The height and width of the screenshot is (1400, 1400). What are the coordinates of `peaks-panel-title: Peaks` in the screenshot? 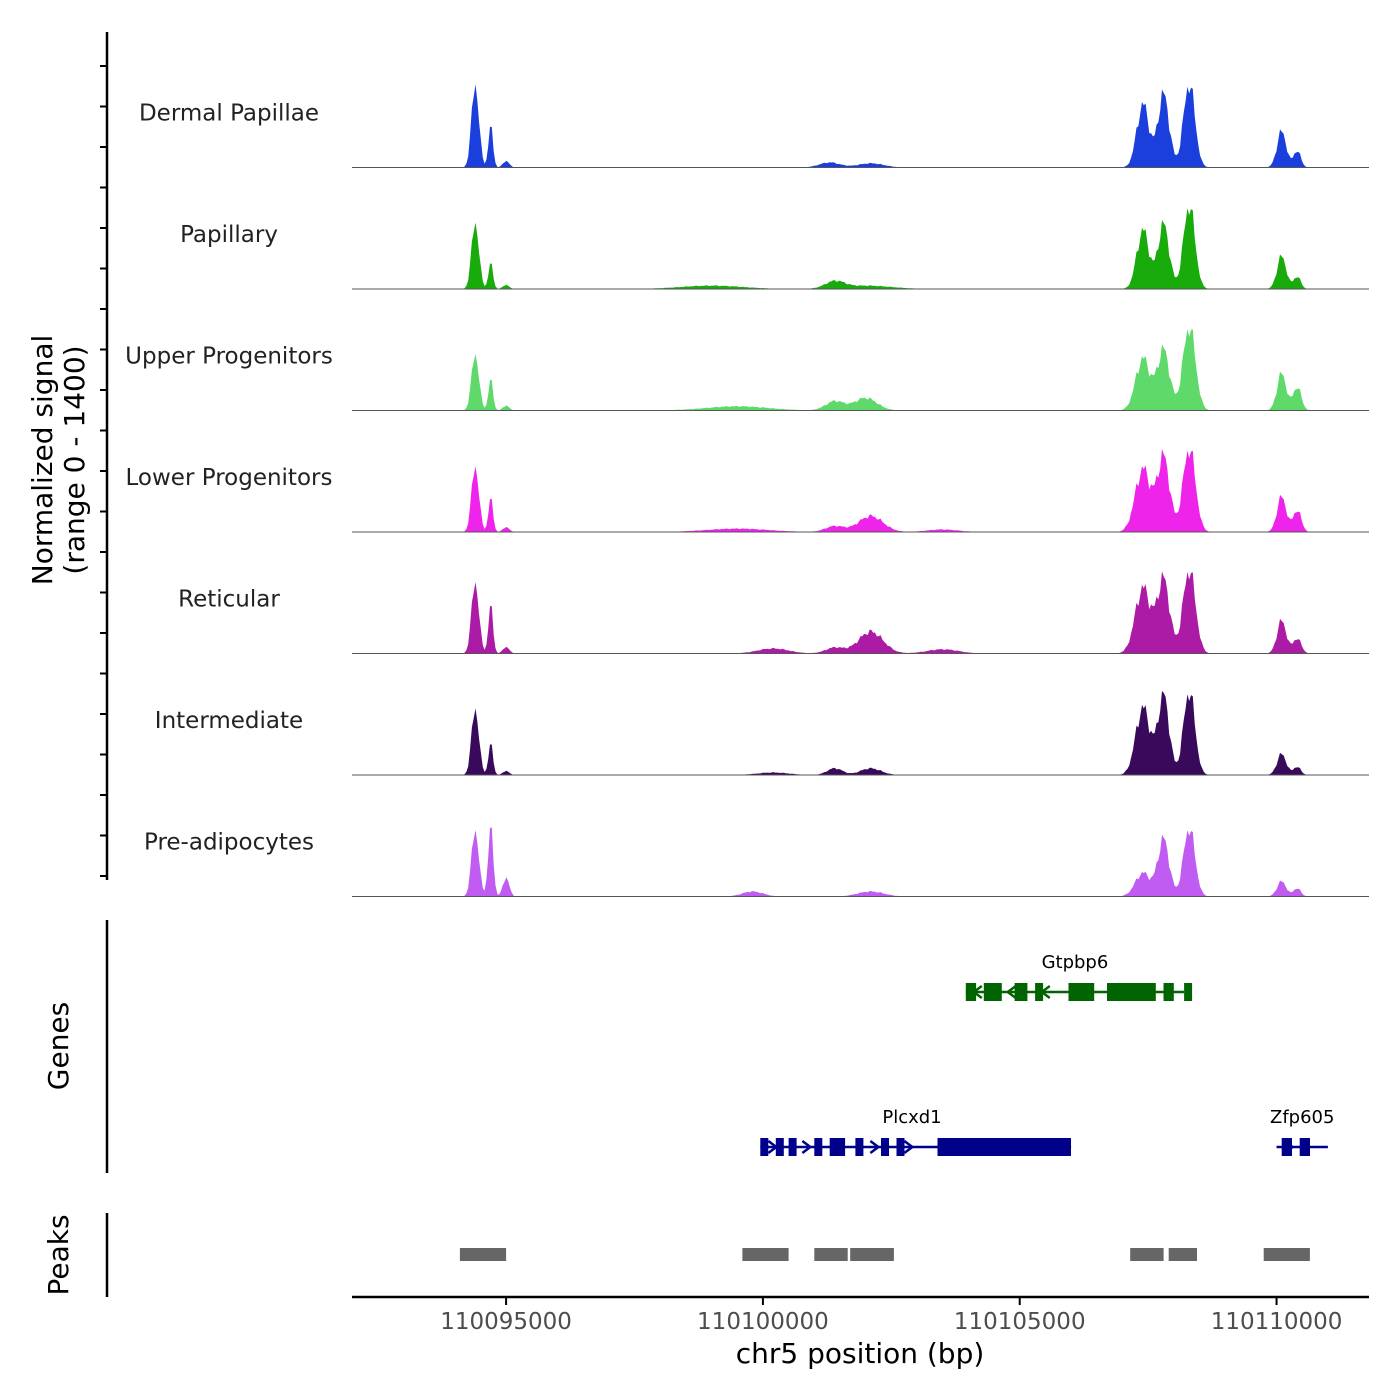 It's located at (58, 1254).